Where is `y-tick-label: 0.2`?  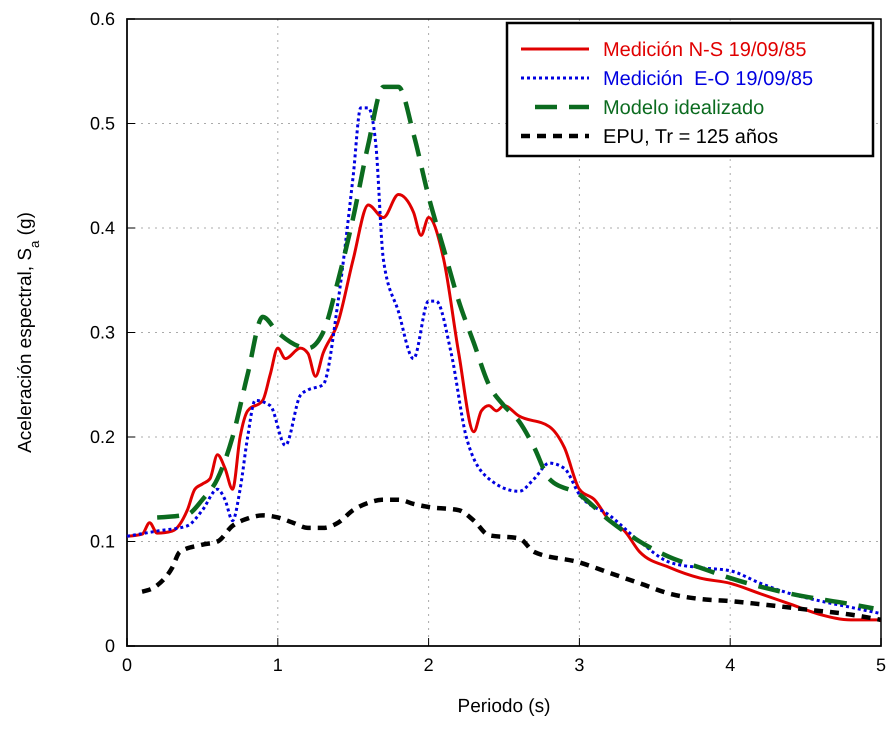 y-tick-label: 0.2 is located at coordinates (102, 436).